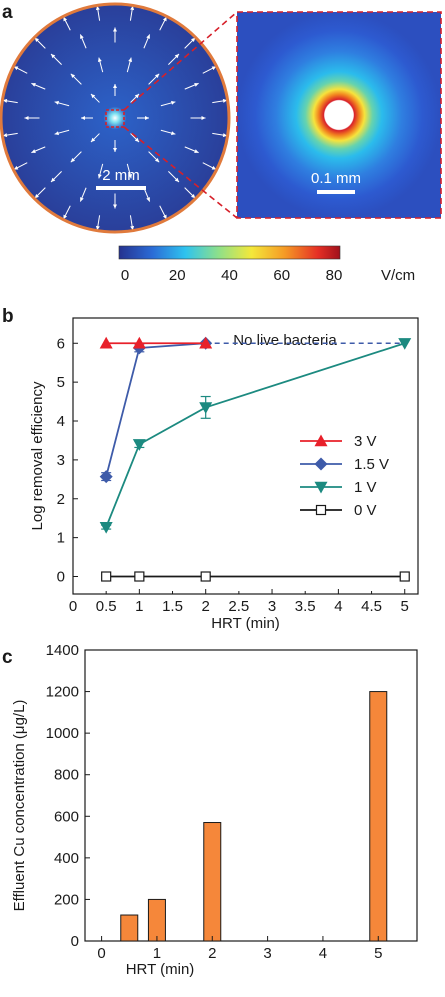 This screenshot has width=445, height=997. I want to click on x-tick-label: 2.5, so click(238, 606).